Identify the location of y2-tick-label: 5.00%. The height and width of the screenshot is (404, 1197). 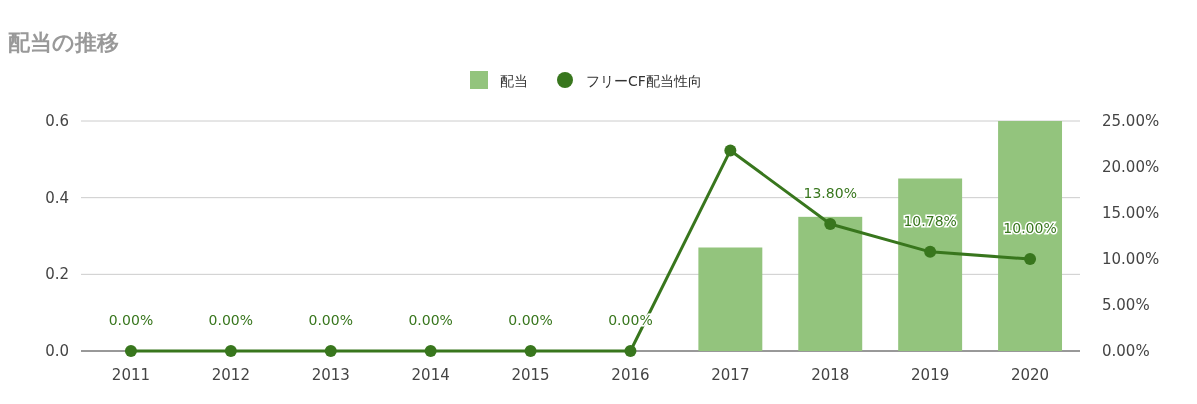
(1126, 305).